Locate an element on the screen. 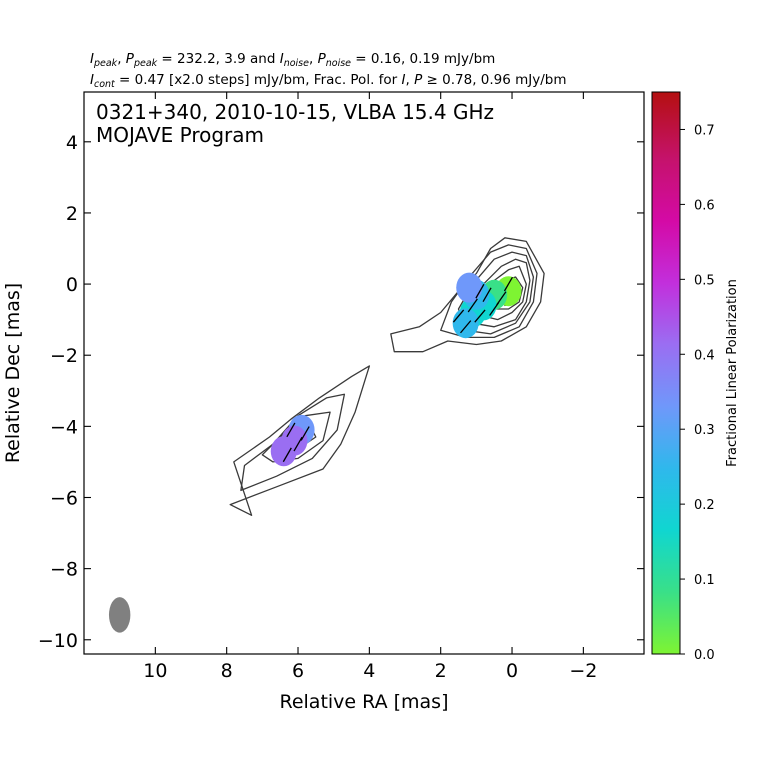 The image size is (760, 760). beam-ellipse is located at coordinates (119, 615).